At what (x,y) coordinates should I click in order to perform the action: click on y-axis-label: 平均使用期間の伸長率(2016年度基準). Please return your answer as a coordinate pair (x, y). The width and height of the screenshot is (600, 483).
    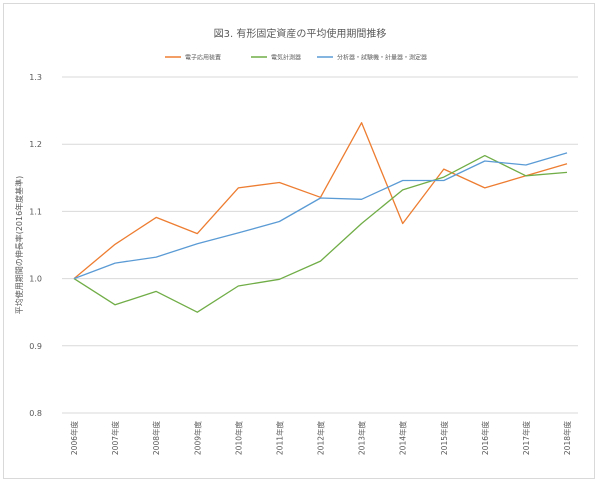
    Looking at the image, I should click on (19, 245).